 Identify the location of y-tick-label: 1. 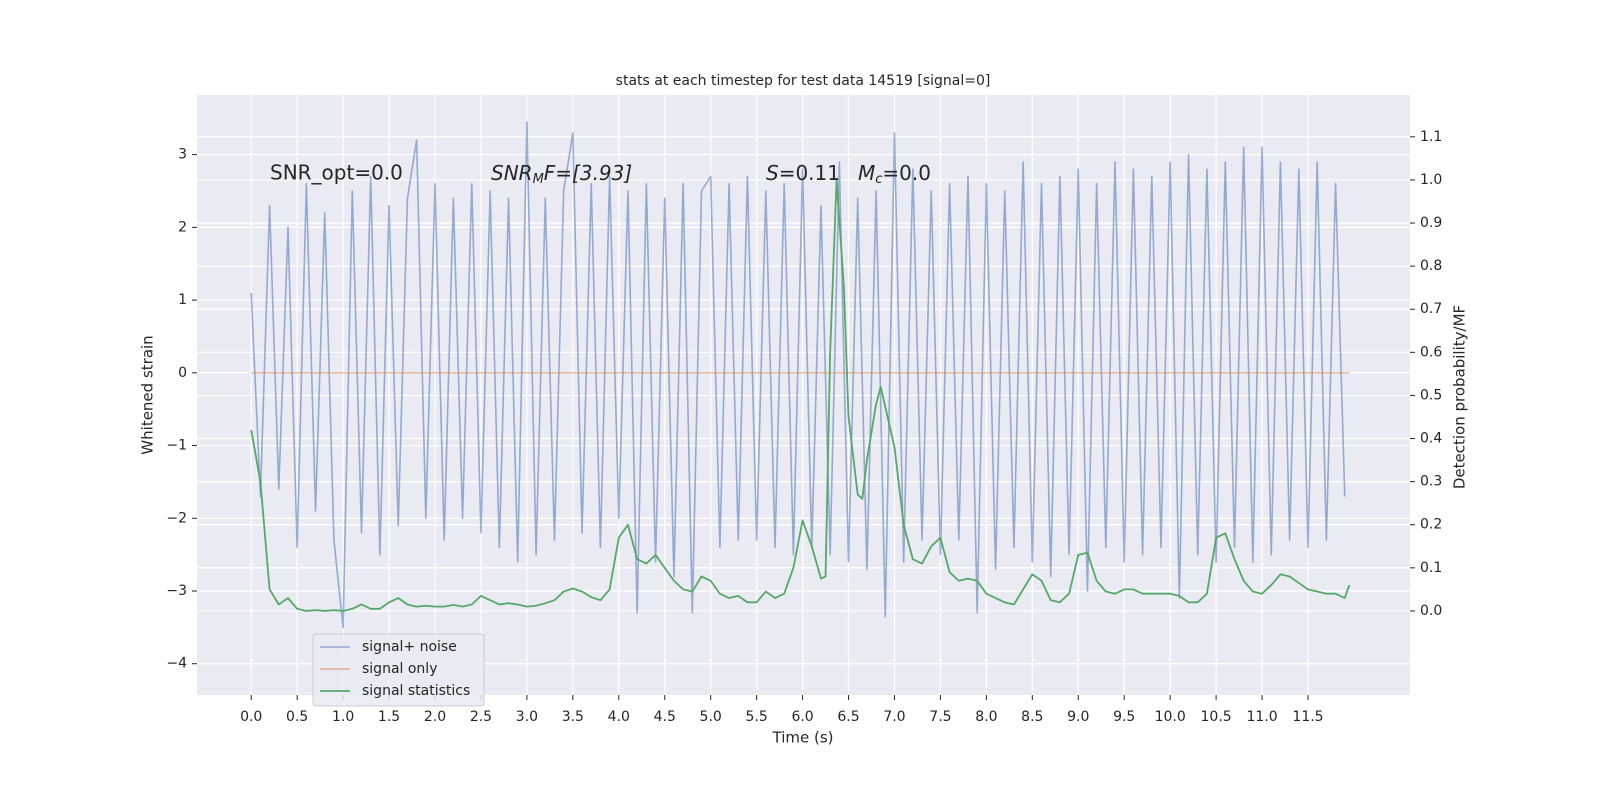
(182, 300).